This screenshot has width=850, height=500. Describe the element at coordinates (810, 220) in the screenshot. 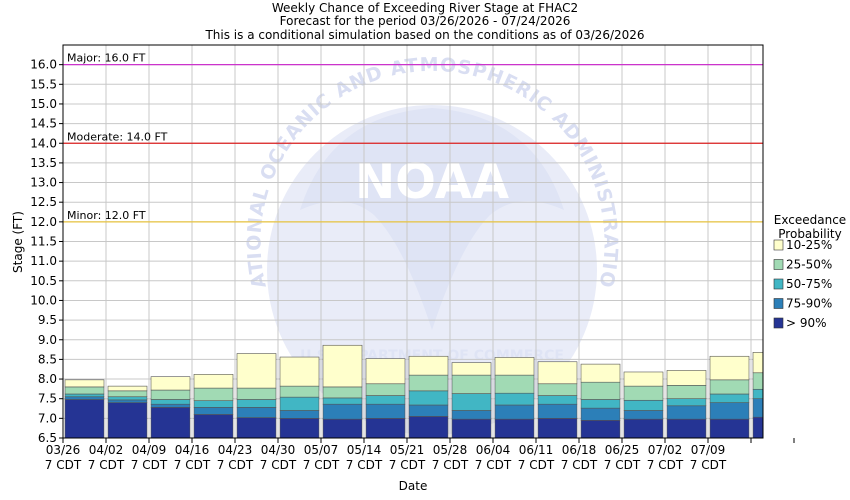

I see `legend-title-line-1: Exceedance` at that location.